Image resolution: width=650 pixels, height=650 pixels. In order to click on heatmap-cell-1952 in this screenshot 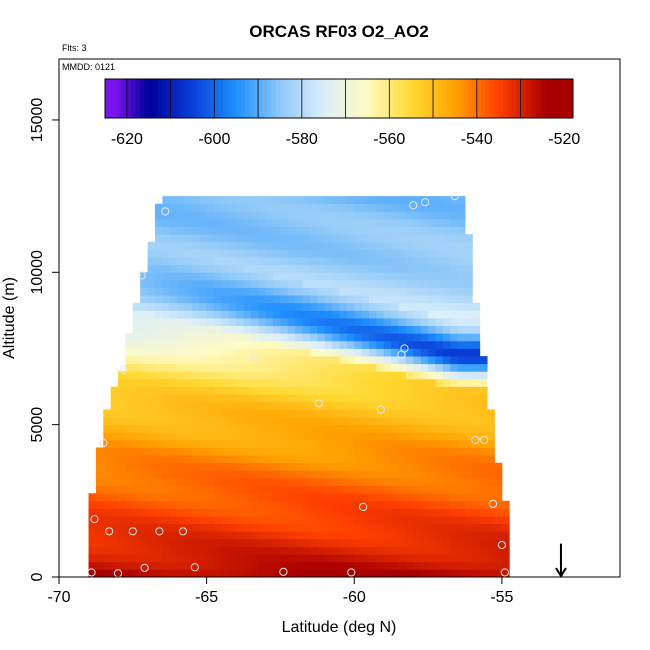, I will do `click(181, 291)`.